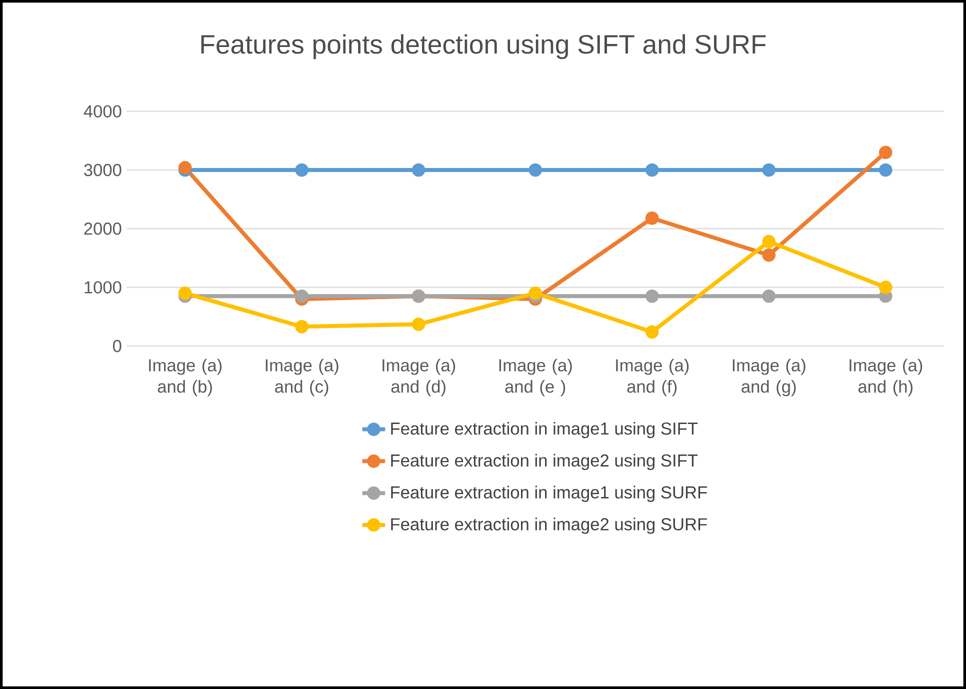  I want to click on legend-label: Feature extraction in image1 using SIFT, so click(544, 430).